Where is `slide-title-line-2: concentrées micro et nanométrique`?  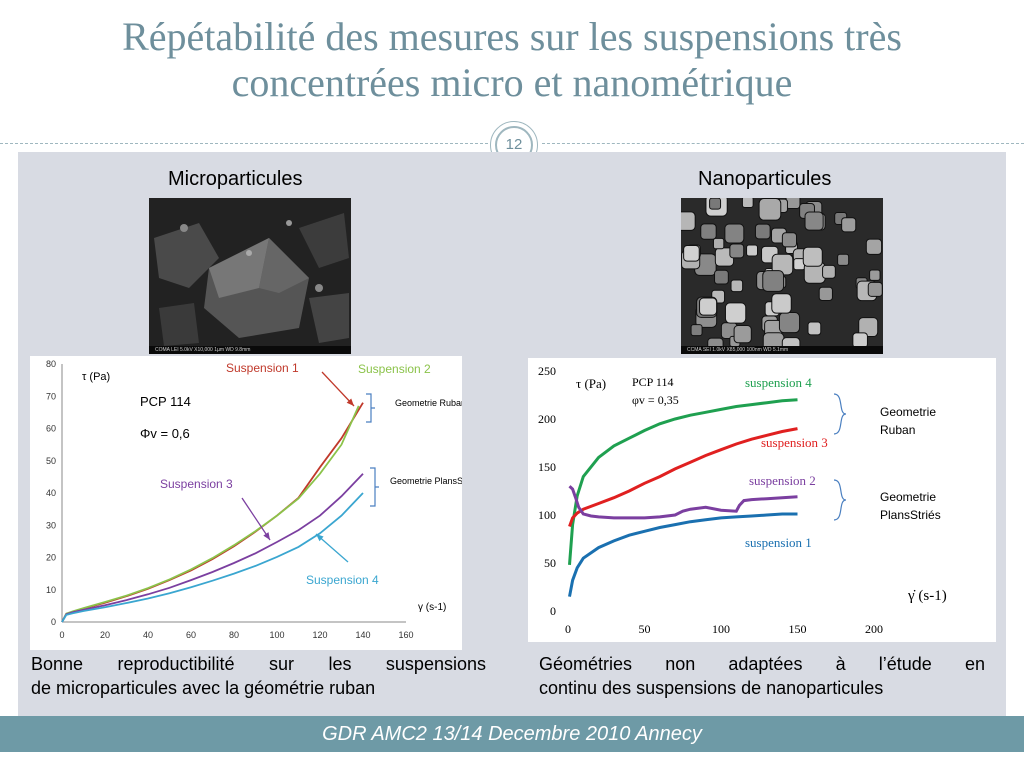
slide-title-line-2: concentrées micro et nanométrique is located at coordinates (512, 82).